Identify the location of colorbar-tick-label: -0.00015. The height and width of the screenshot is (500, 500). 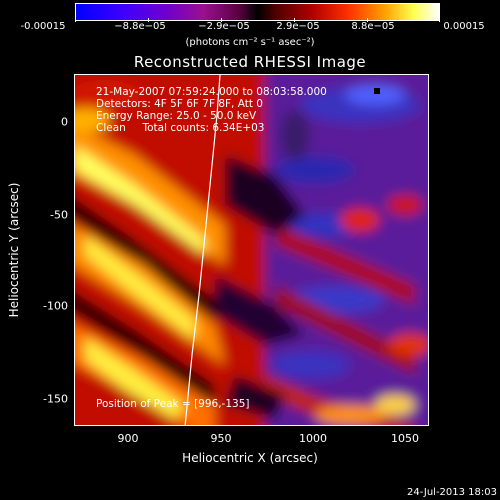
(43, 26).